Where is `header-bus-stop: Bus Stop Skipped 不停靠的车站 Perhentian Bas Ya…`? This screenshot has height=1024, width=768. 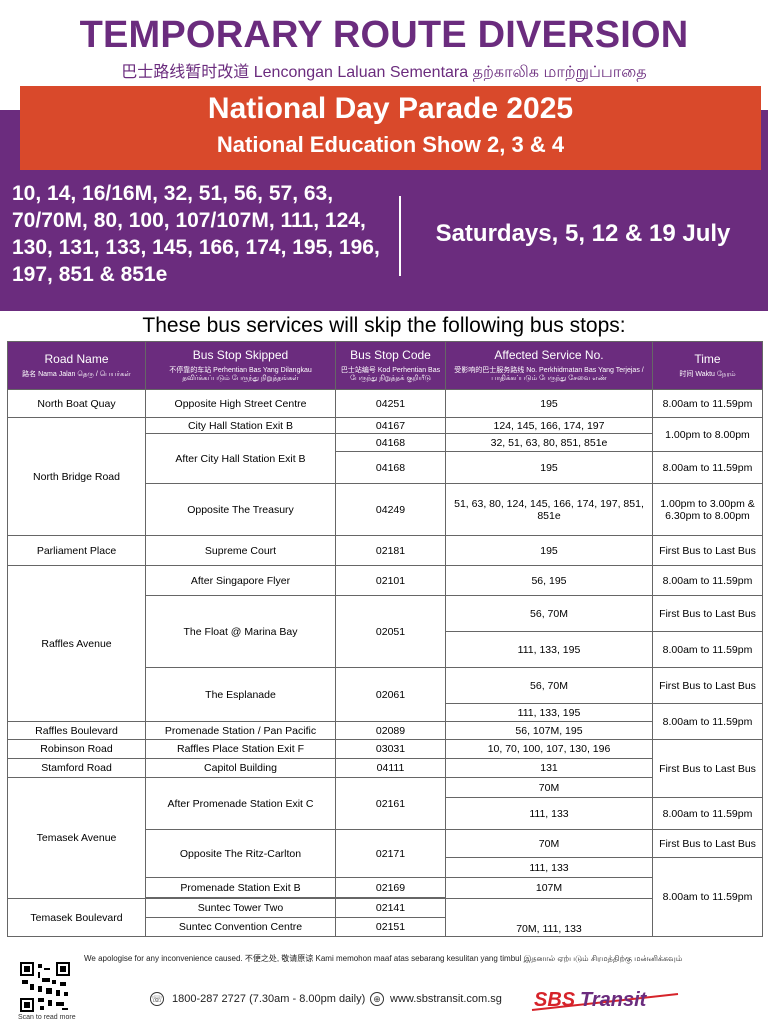
header-bus-stop: Bus Stop Skipped 不停靠的车站 Perhentian Bas Ya… is located at coordinates (240, 365).